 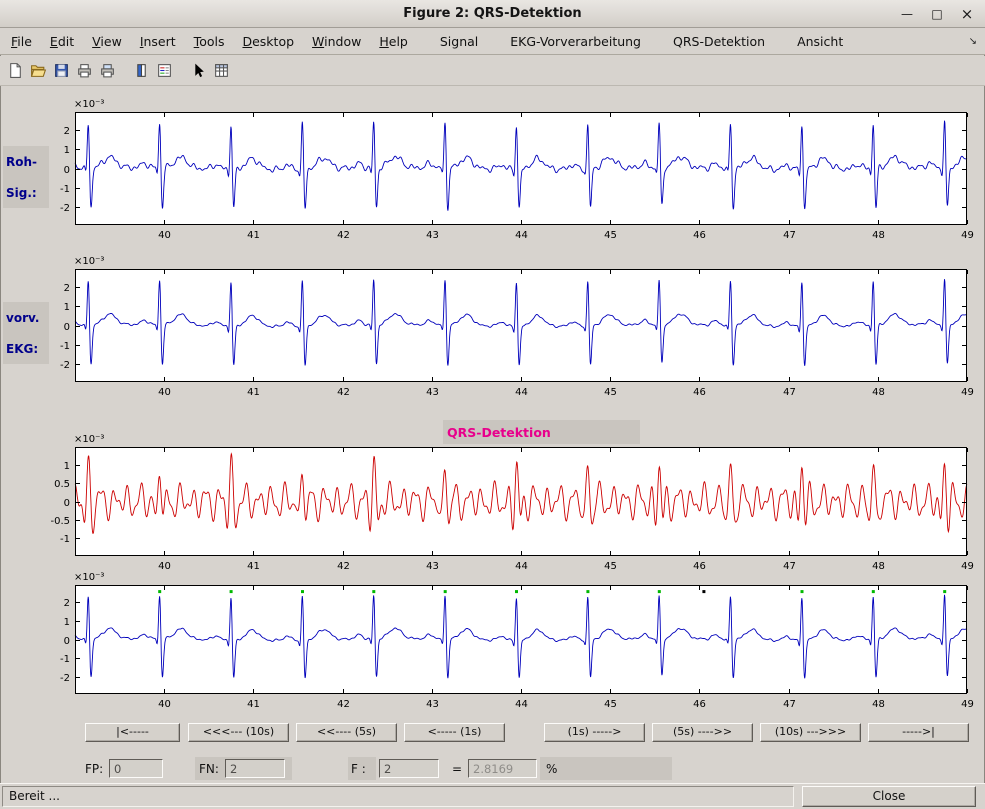 What do you see at coordinates (409, 768) in the screenshot?
I see `f-input` at bounding box center [409, 768].